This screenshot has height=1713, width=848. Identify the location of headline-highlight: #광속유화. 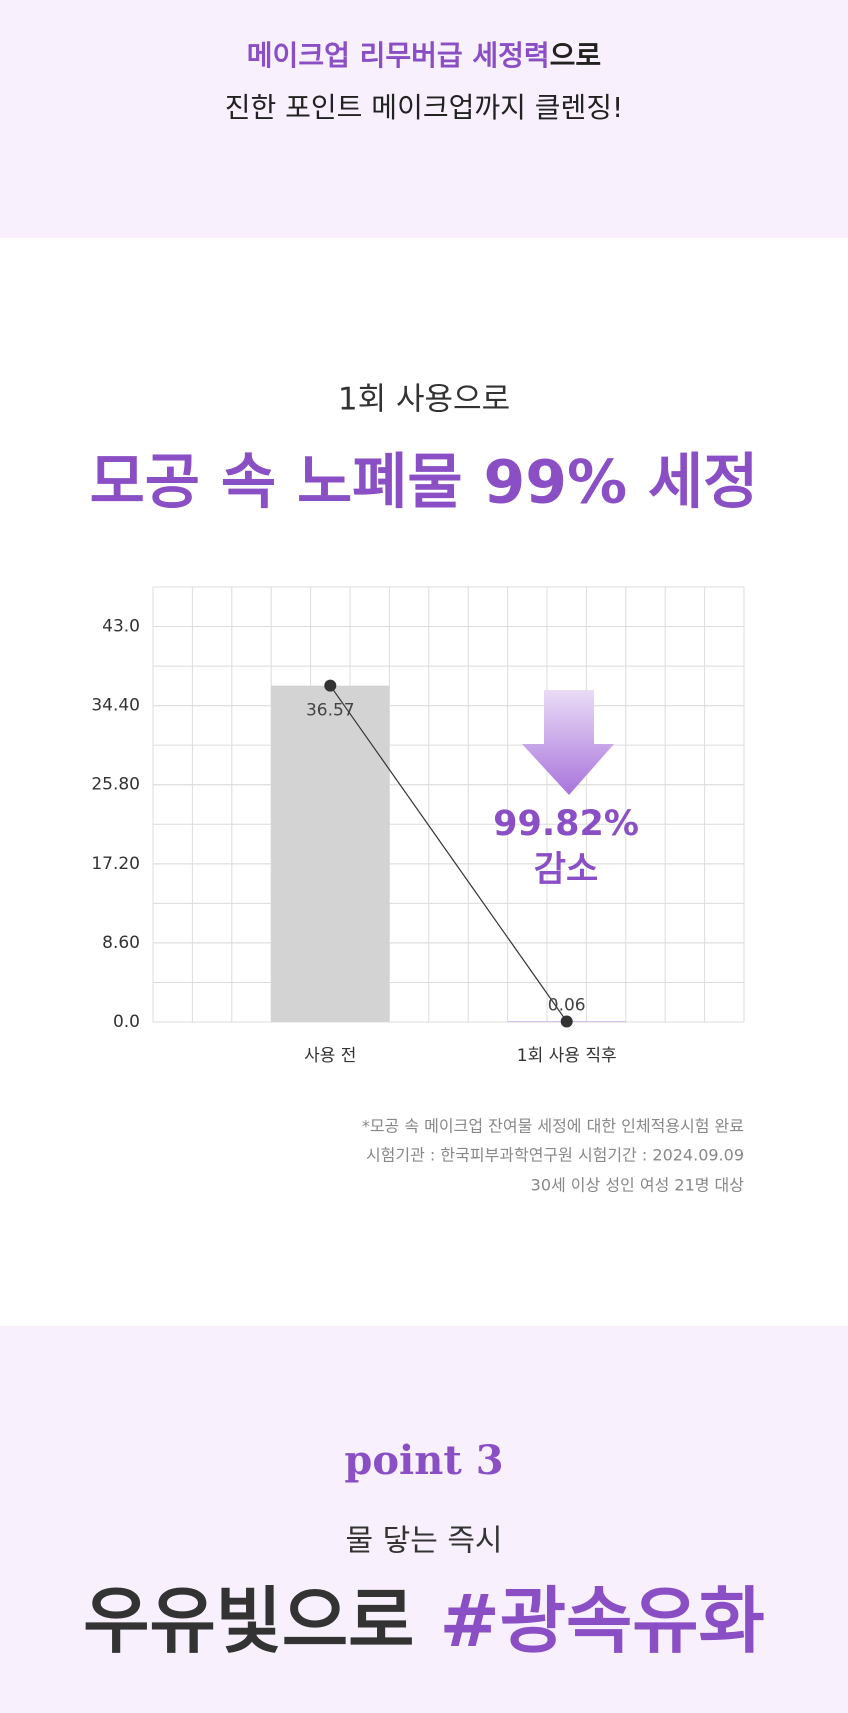
(601, 1621).